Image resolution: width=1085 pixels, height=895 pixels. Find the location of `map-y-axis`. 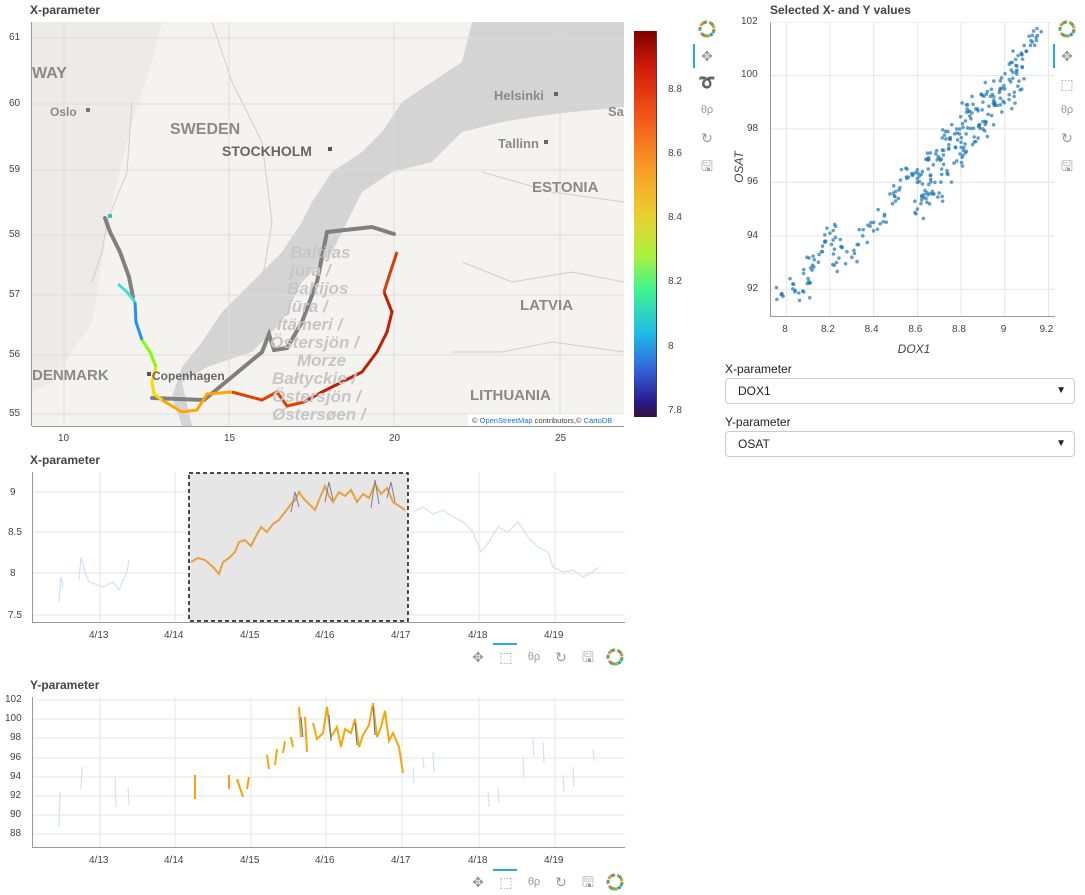

map-y-axis is located at coordinates (31, 224).